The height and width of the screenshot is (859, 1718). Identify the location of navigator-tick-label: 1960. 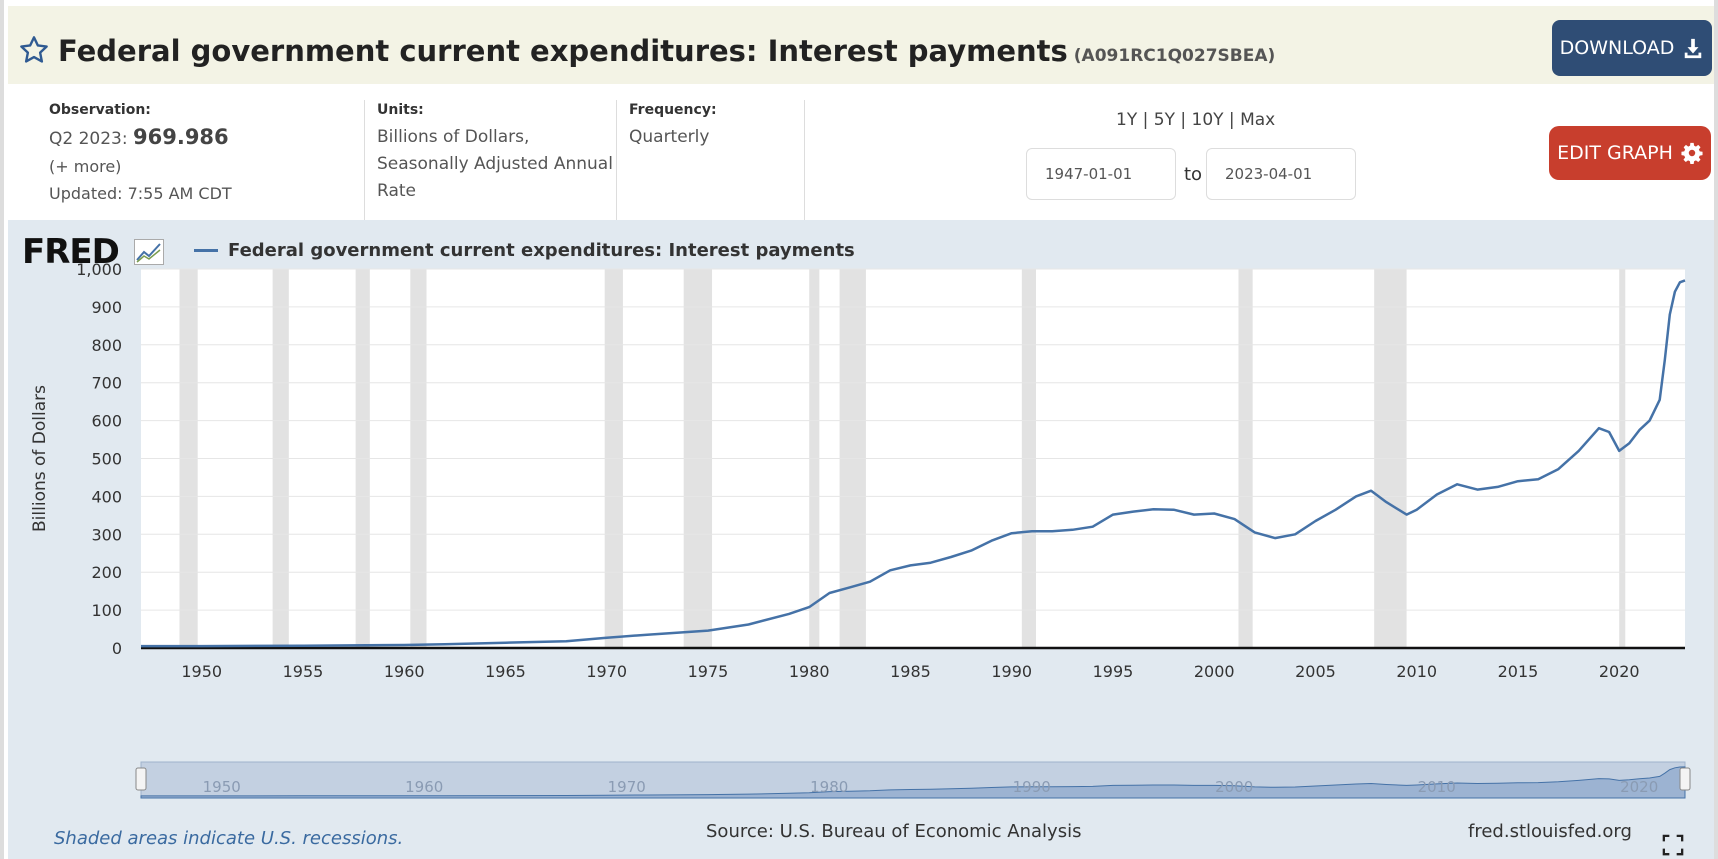
(424, 787).